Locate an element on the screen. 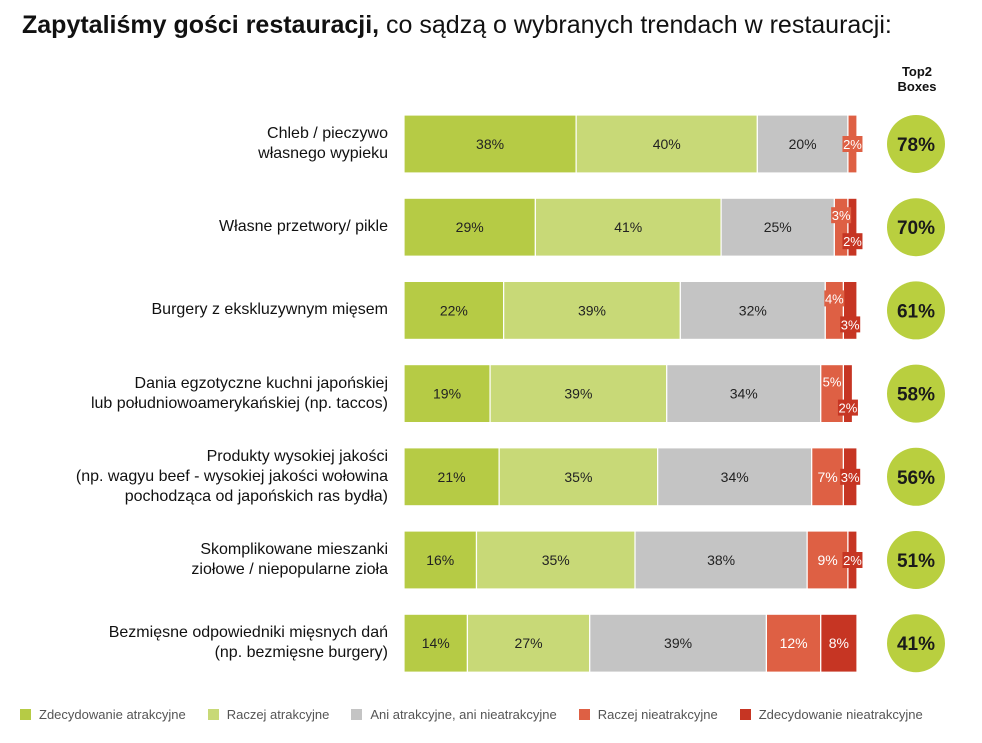 This screenshot has height=743, width=982. legend-label: Raczej atrakcyjne is located at coordinates (278, 714).